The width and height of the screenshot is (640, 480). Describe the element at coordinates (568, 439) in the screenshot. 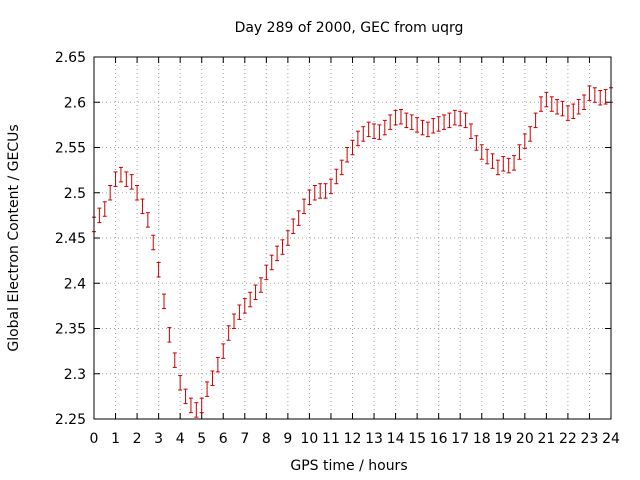

I see `x-tick-label: 22` at that location.